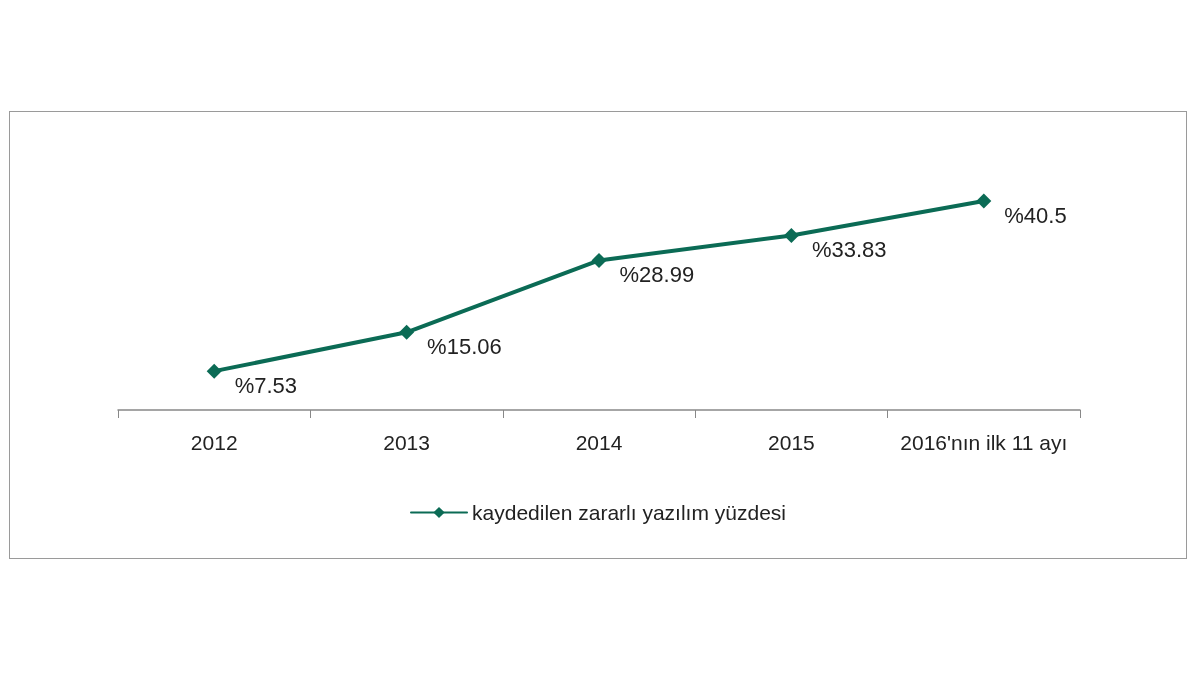  I want to click on legend-label: kaydedilen zararlı yazılım yüzdesi, so click(629, 512).